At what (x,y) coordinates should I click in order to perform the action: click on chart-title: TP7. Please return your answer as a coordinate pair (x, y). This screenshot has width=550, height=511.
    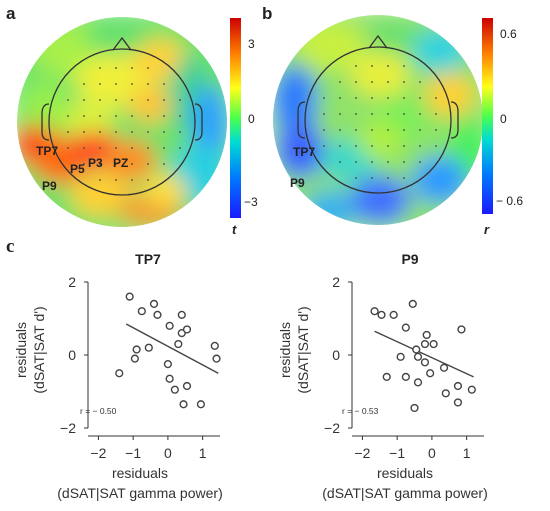
    Looking at the image, I should click on (148, 259).